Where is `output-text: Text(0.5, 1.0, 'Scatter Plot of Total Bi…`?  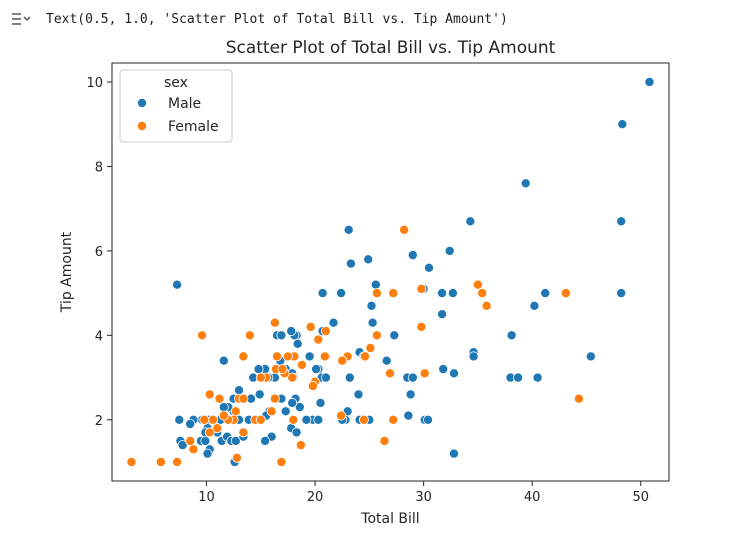 output-text: Text(0.5, 1.0, 'Scatter Plot of Total Bi… is located at coordinates (277, 19).